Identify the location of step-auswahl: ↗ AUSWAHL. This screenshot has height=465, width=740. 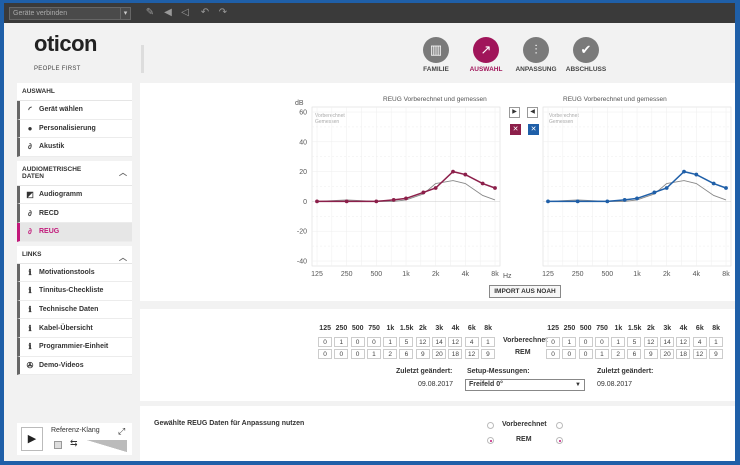
(486, 55).